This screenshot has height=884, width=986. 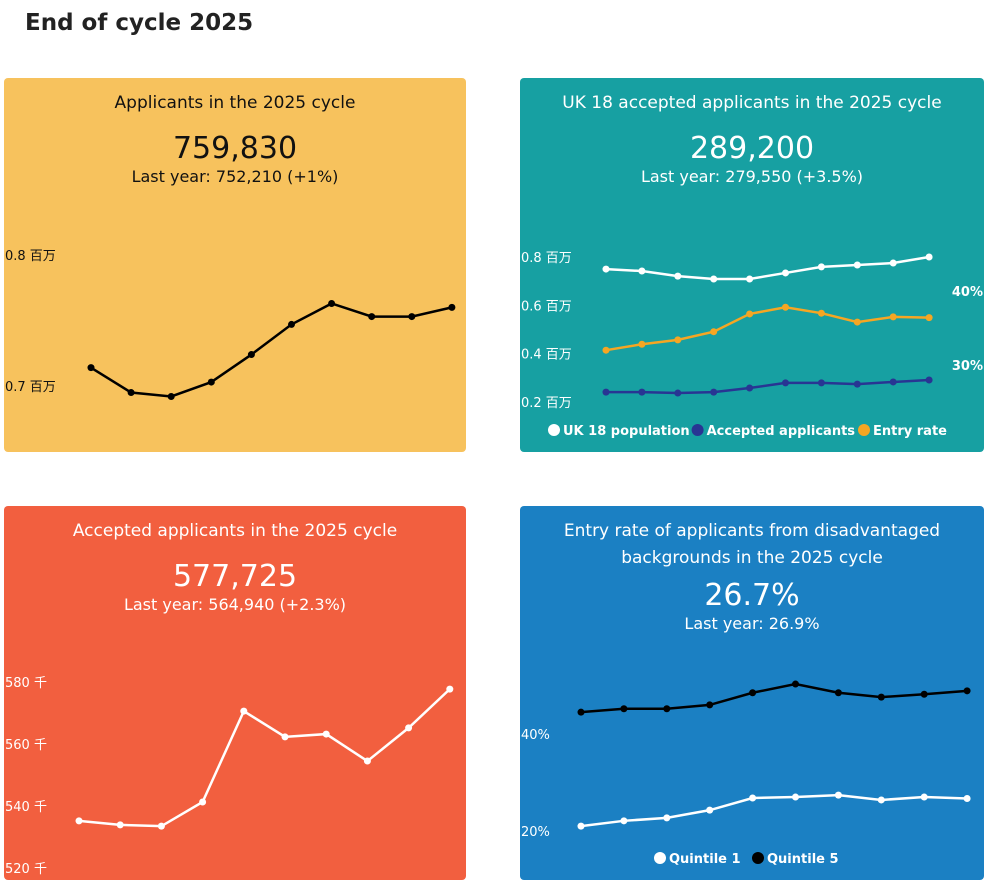 I want to click on card-value: 577,725, so click(x=235, y=576).